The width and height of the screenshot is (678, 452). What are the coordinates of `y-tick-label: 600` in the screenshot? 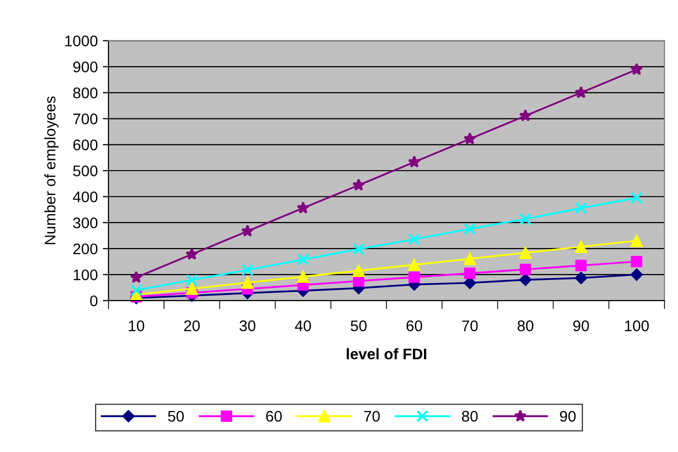 It's located at (85, 145).